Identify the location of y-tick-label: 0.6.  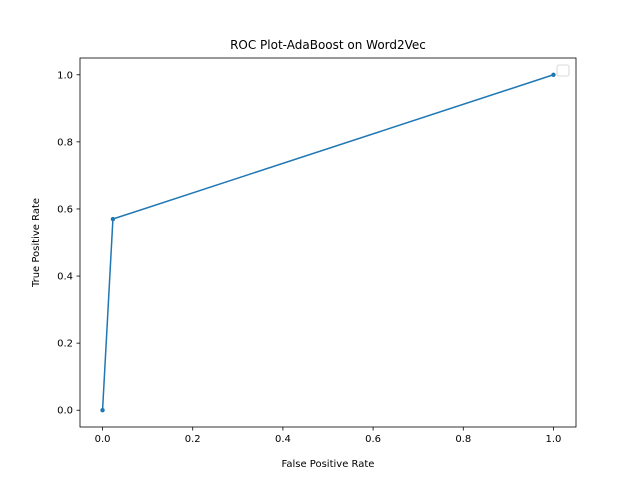
(65, 209).